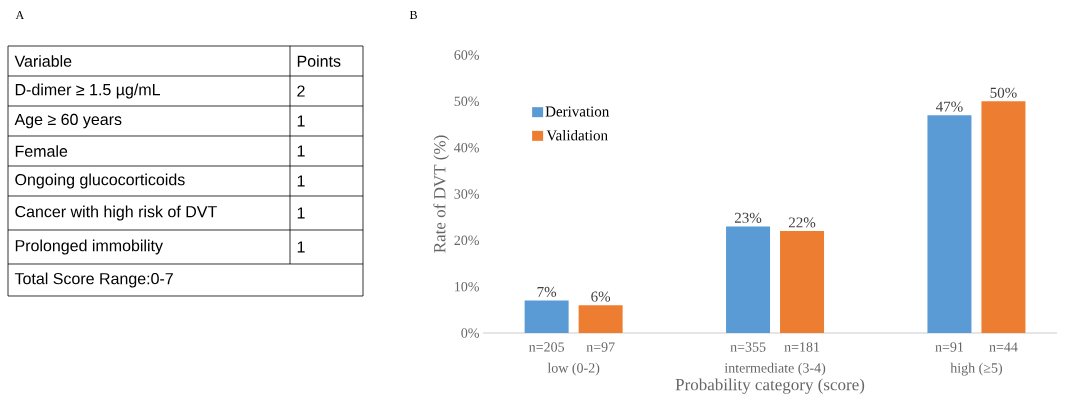  I want to click on y-tick-label: 40%, so click(466, 147).